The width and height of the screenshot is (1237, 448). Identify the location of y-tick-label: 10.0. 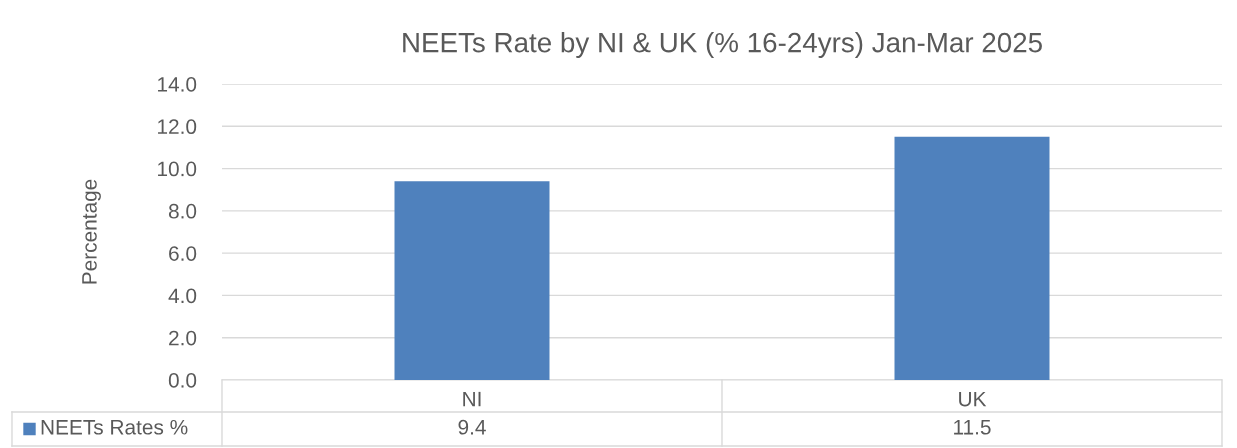
(177, 169).